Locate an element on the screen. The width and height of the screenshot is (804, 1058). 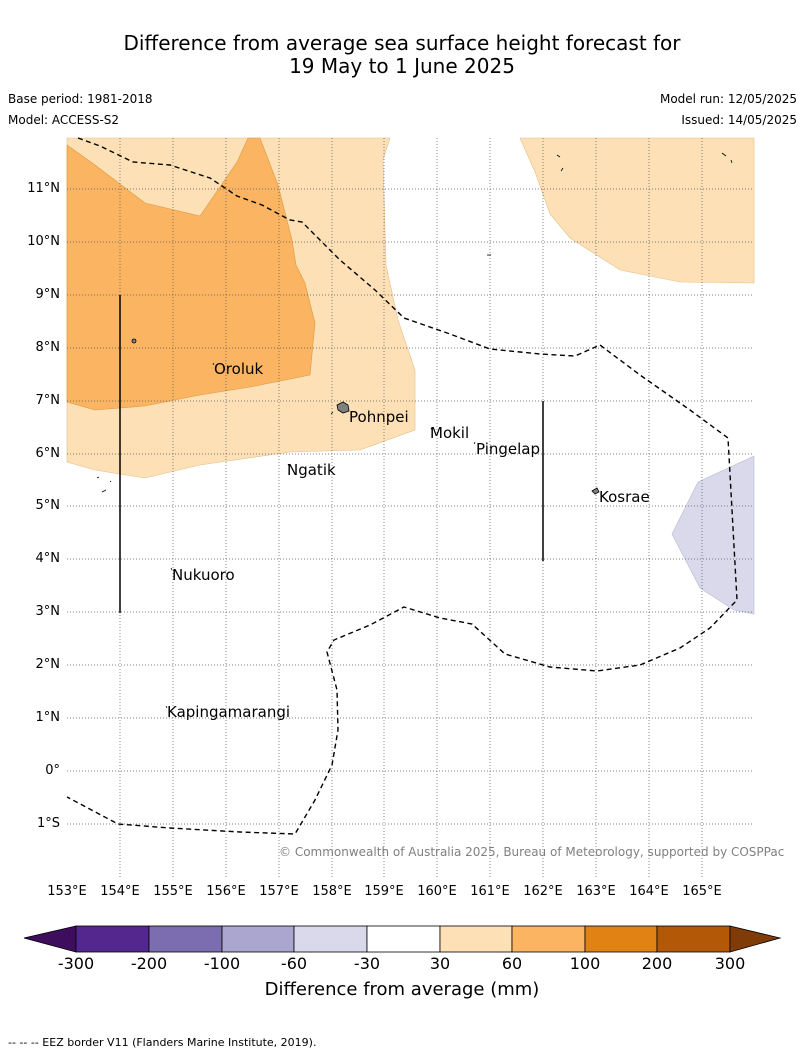
lon-label-153e: 153°E is located at coordinates (67, 891).